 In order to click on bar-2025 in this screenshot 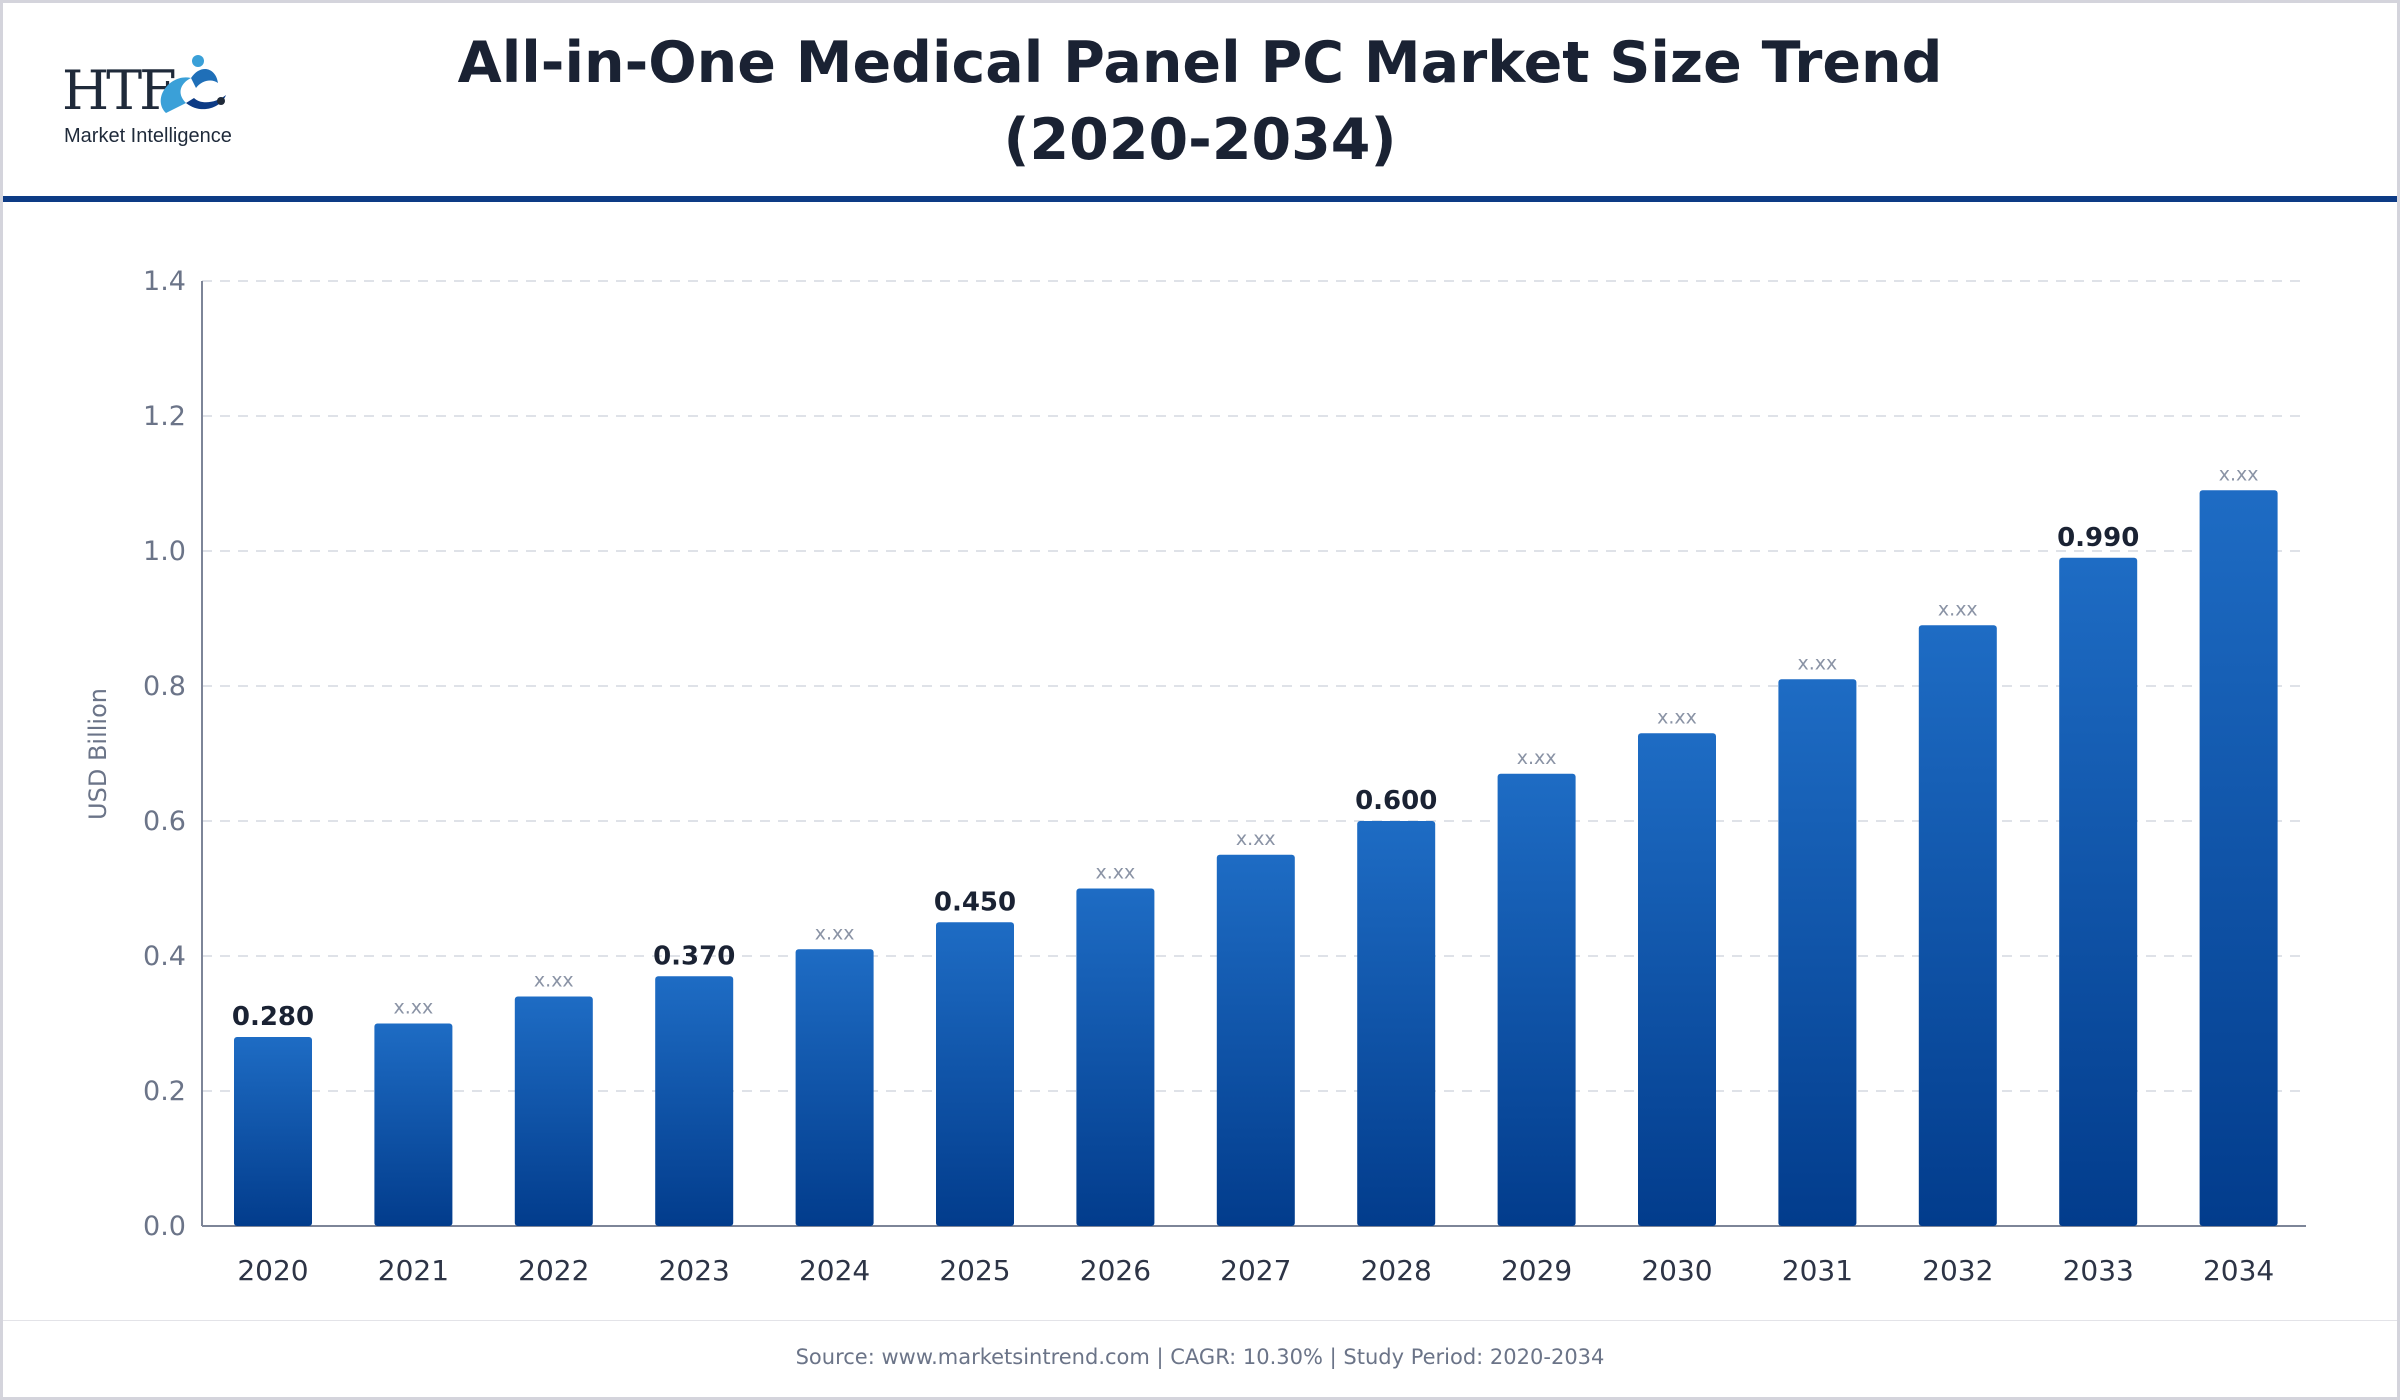, I will do `click(975, 1074)`.